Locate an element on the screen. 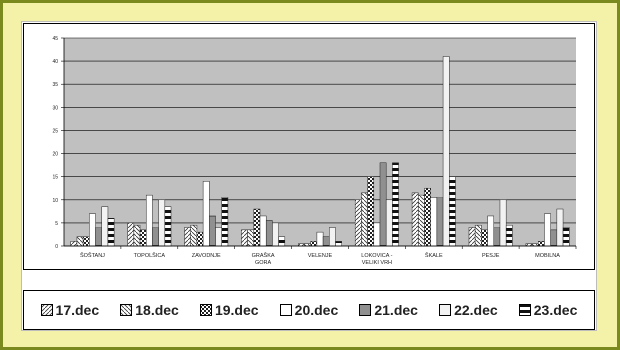 Image resolution: width=620 pixels, height=350 pixels. x-tick-label: TOPOLŠICA is located at coordinates (150, 255).